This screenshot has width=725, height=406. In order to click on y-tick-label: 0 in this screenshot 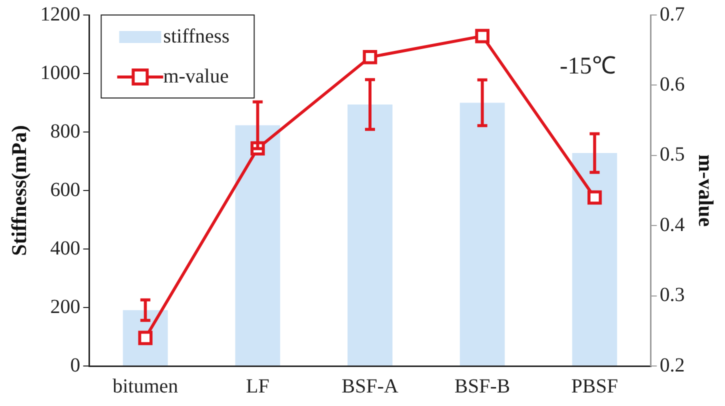, I will do `click(75, 365)`.